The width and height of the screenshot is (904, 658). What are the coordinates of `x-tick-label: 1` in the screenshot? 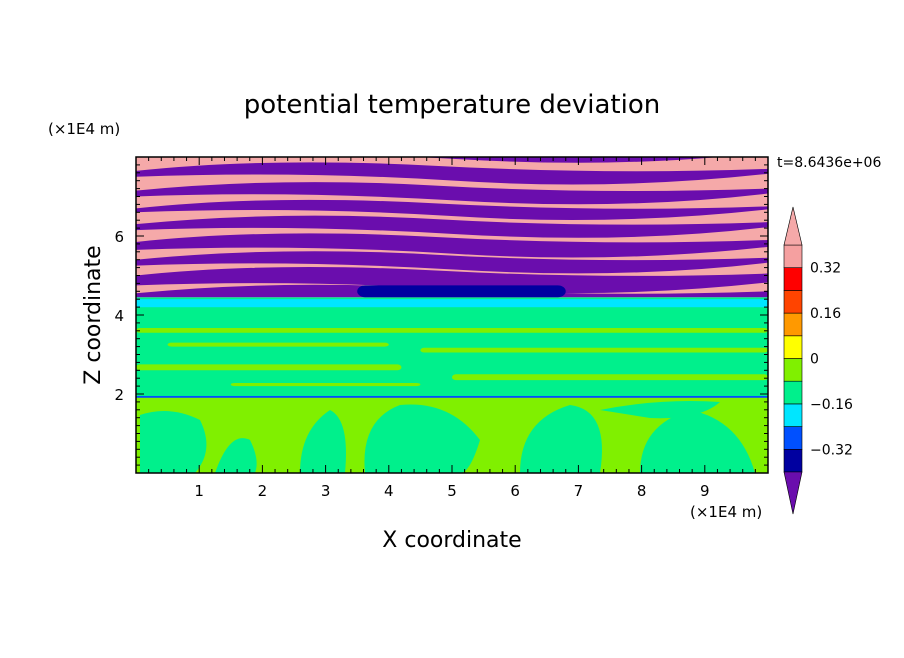 It's located at (199, 491).